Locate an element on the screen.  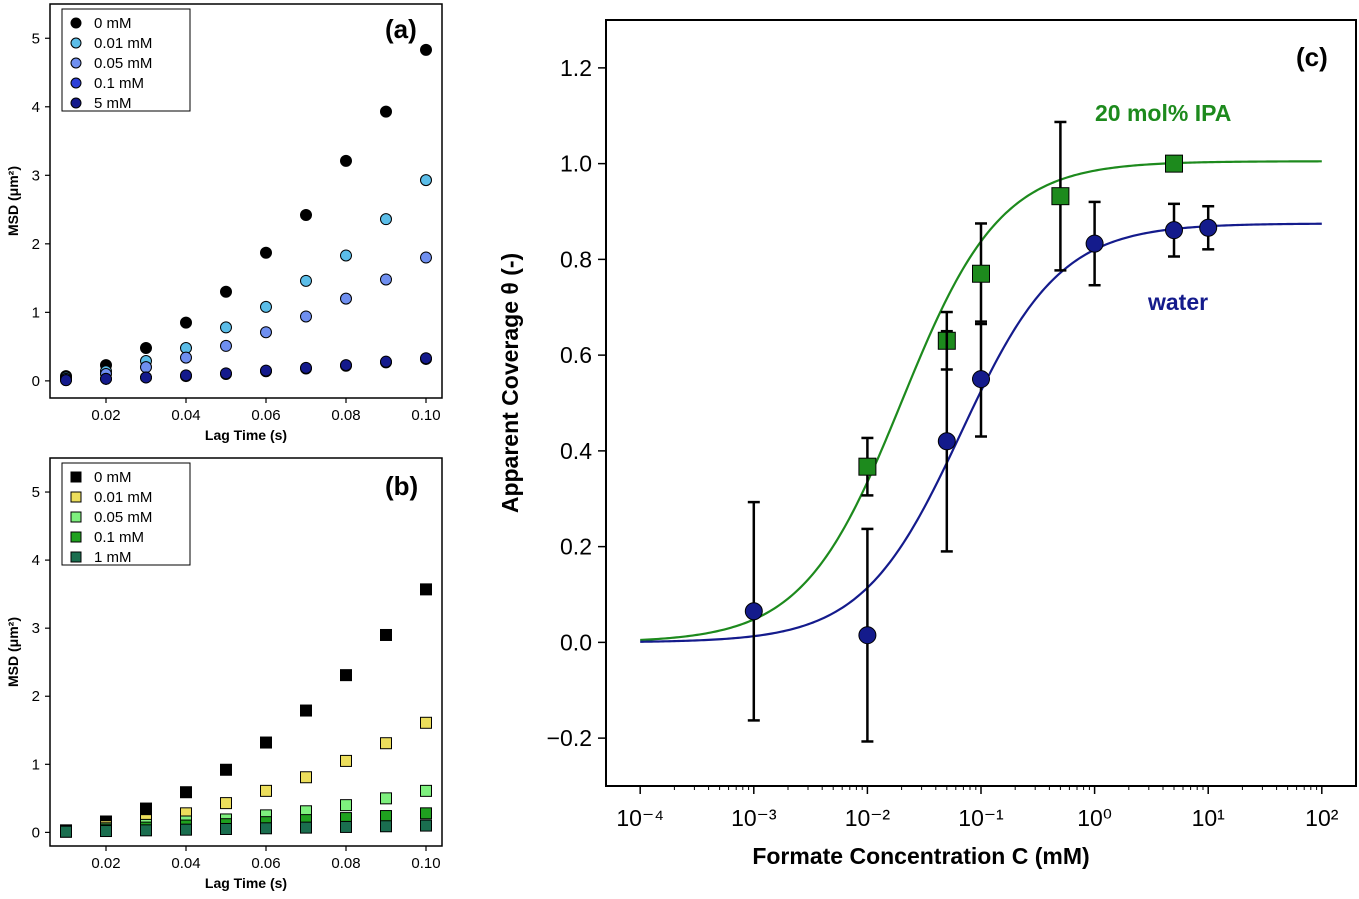
y-axis-label: Apparent Coverage θ (-) is located at coordinates (510, 383).